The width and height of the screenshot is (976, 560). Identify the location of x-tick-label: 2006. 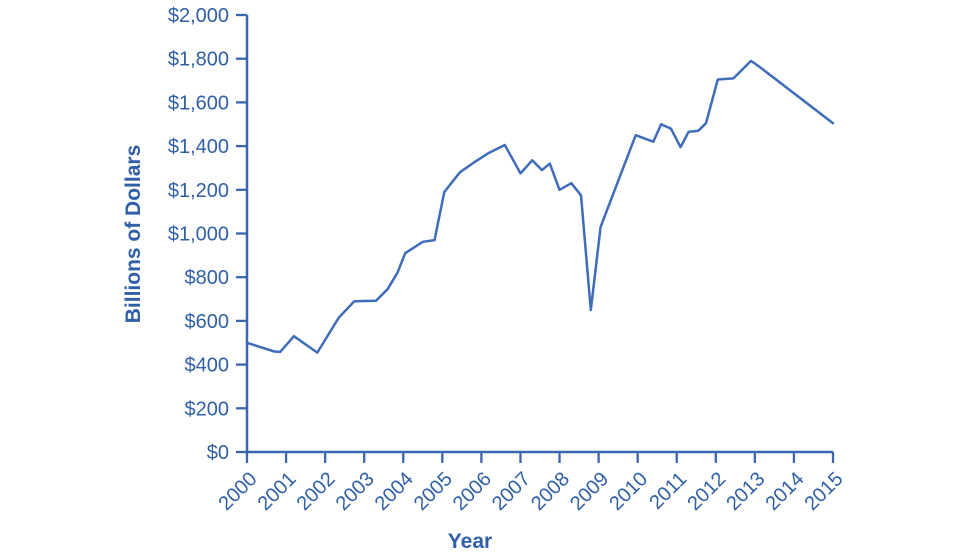
(472, 491).